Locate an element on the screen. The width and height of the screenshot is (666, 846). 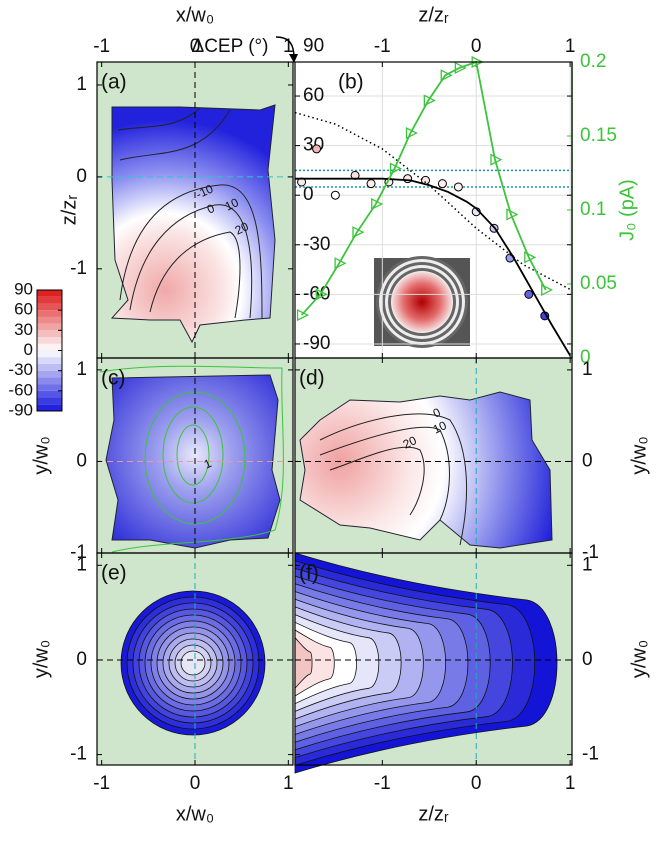
panel-label: (e) is located at coordinates (114, 573).